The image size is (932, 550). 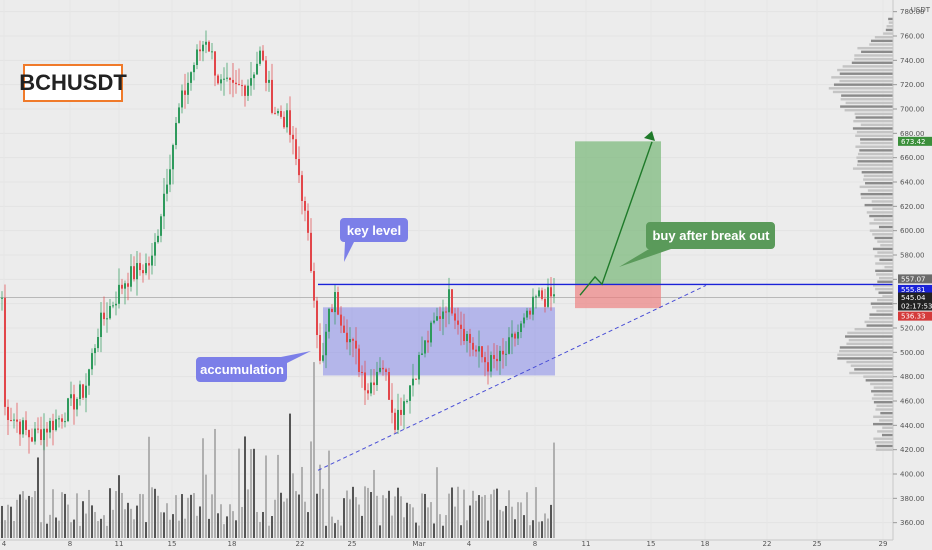 What do you see at coordinates (915, 289) in the screenshot?
I see `key-level-price-label-bg` at bounding box center [915, 289].